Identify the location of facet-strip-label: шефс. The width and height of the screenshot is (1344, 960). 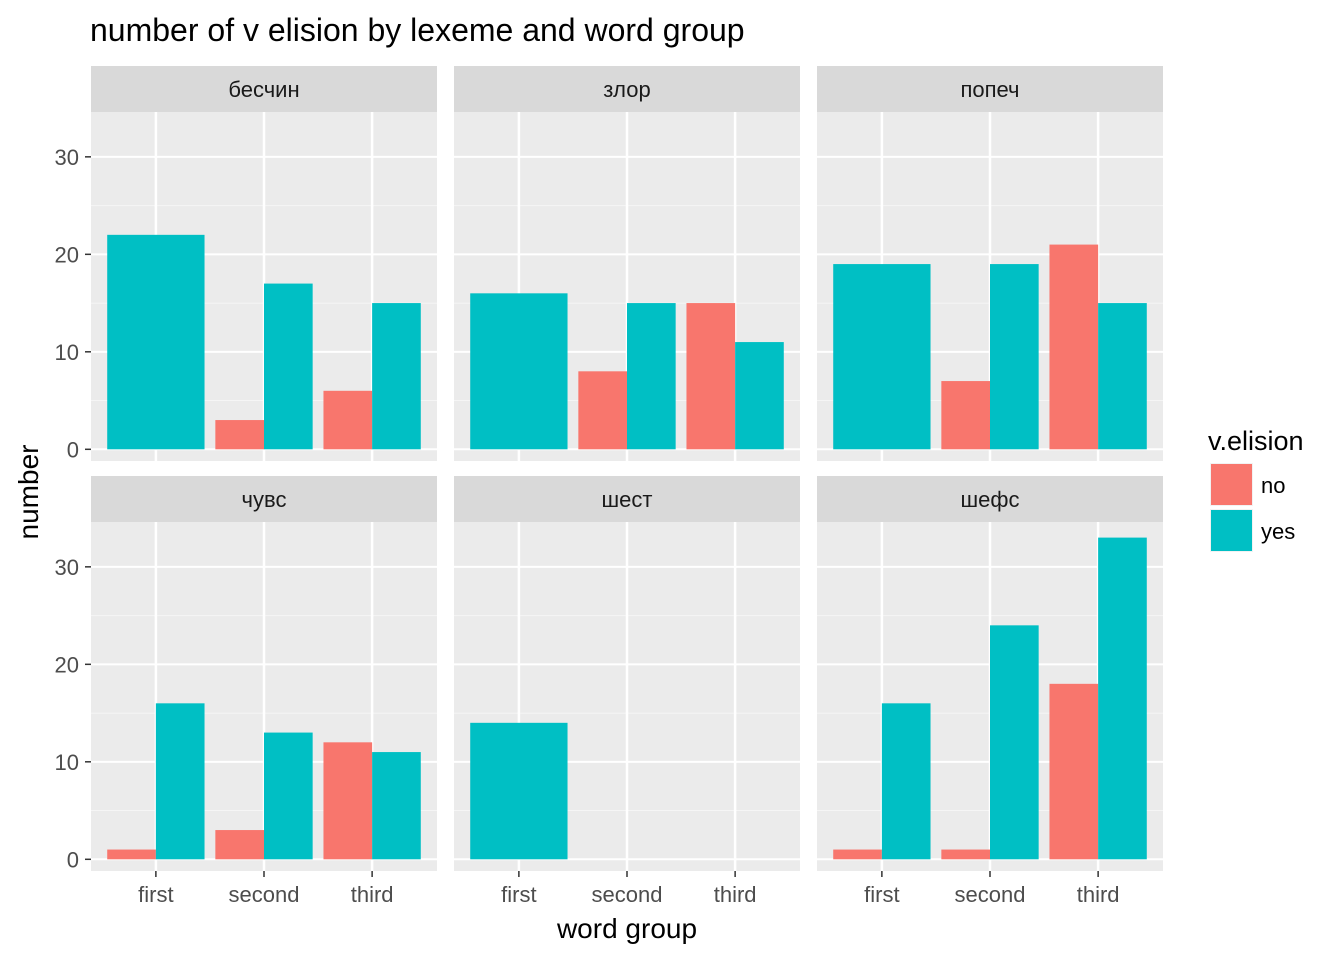
(990, 499).